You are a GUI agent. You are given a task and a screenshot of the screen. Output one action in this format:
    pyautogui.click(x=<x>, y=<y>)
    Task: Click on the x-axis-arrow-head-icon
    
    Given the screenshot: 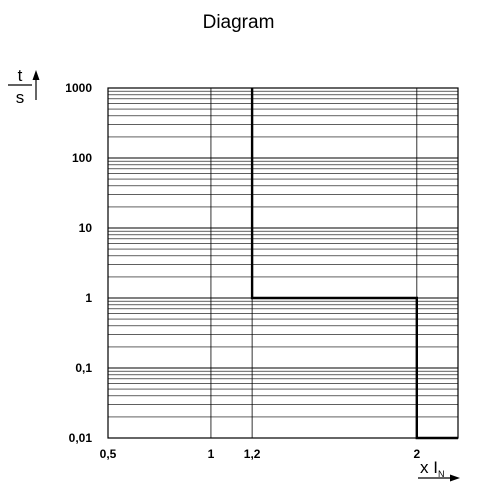 What is the action you would take?
    pyautogui.click(x=455, y=478)
    